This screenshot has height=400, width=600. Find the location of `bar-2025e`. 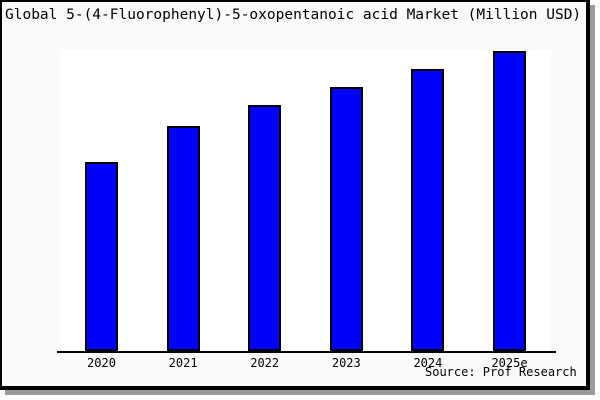

bar-2025e is located at coordinates (509, 201).